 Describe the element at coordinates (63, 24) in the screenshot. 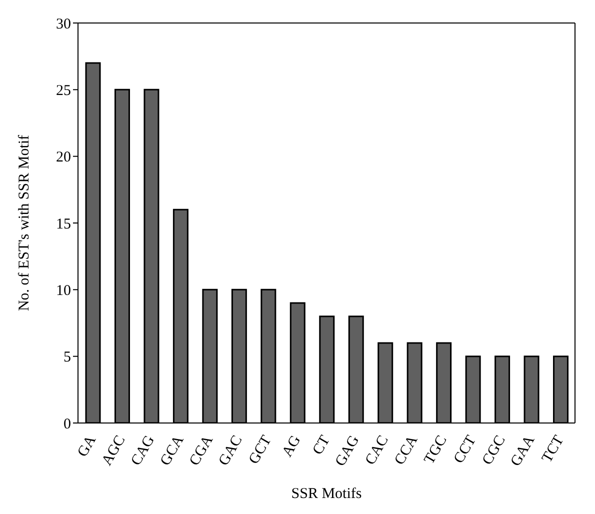

I see `y-tick-label: 30` at that location.